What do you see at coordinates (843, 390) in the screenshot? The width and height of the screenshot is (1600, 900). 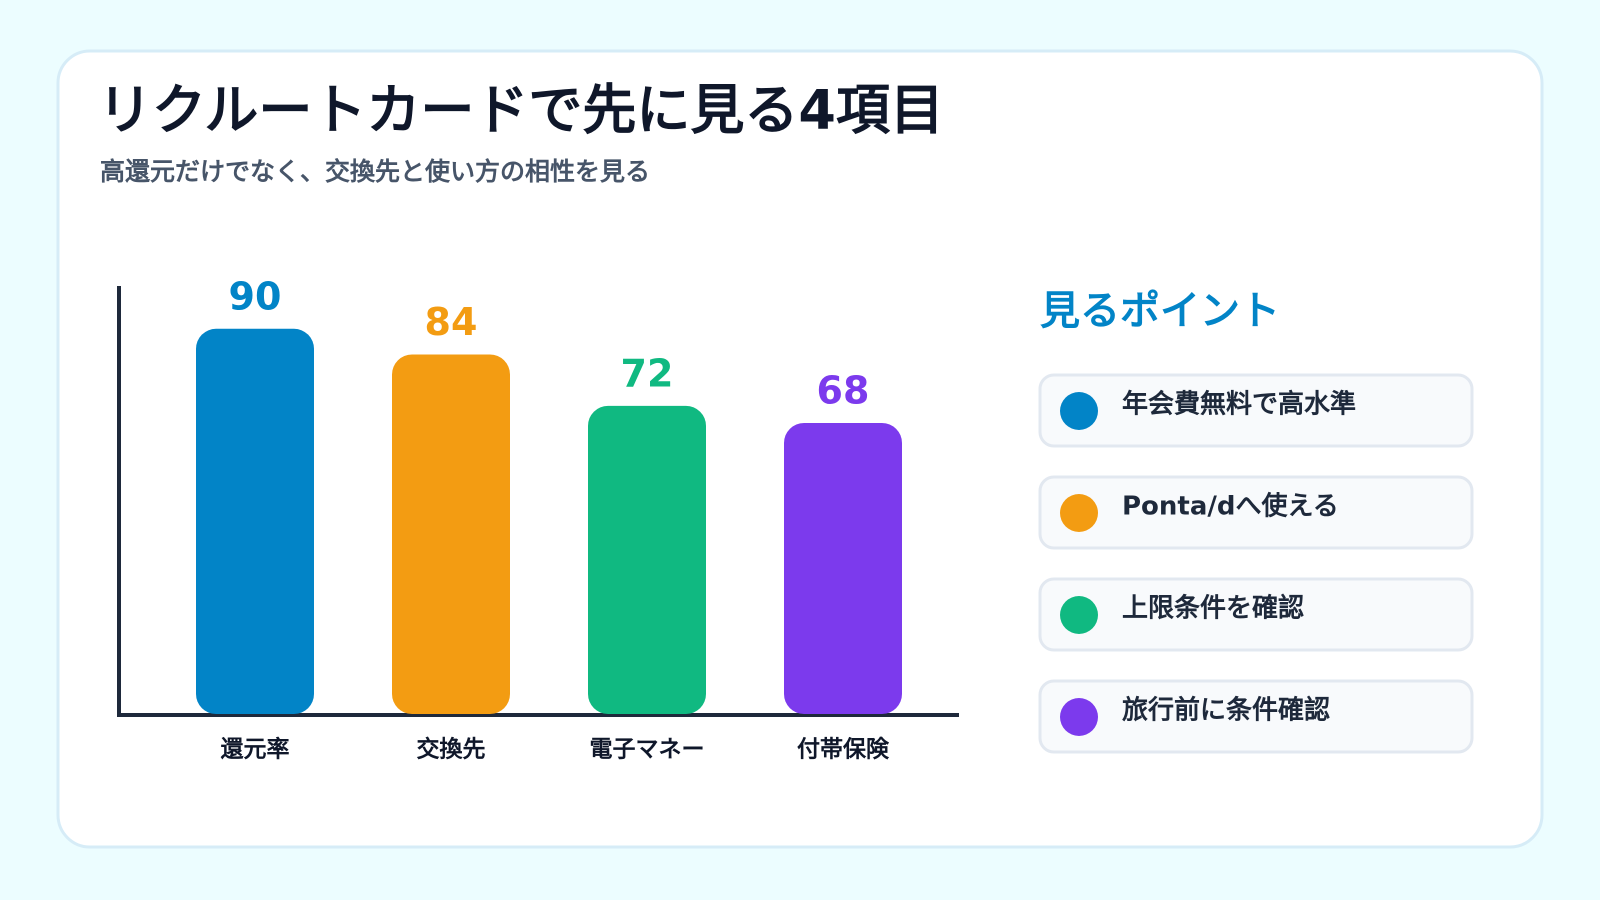 I see `value-label: 68` at bounding box center [843, 390].